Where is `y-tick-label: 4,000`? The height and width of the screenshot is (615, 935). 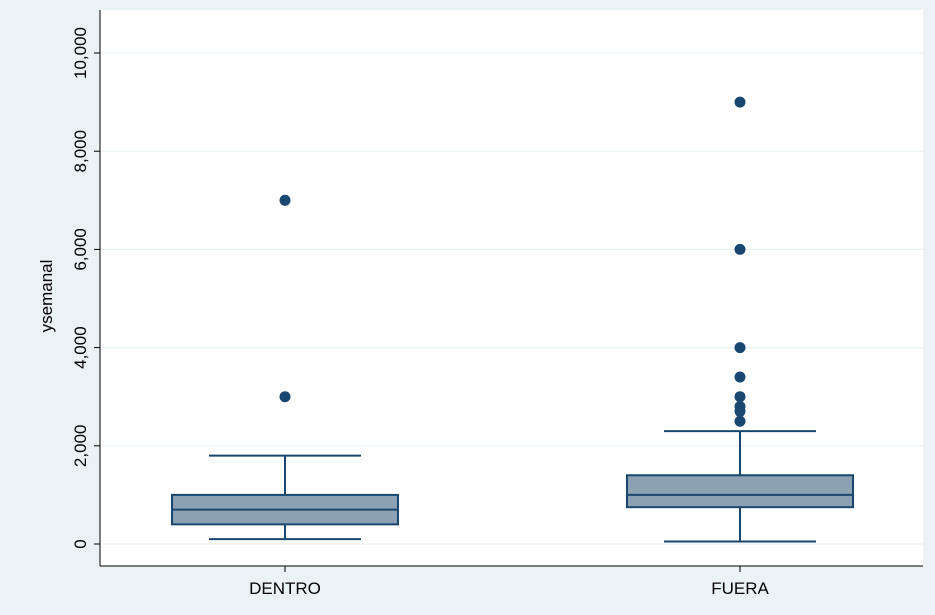
y-tick-label: 4,000 is located at coordinates (80, 347).